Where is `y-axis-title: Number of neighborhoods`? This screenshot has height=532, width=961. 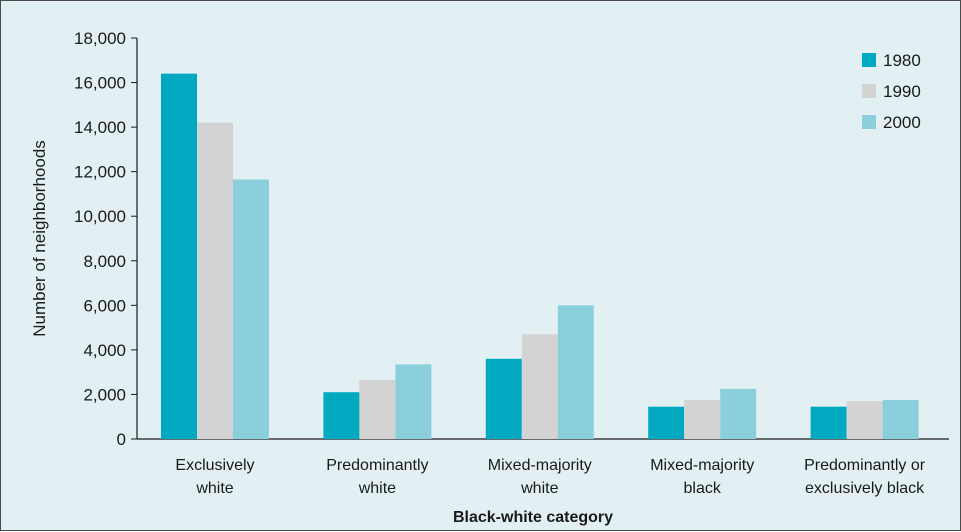 y-axis-title: Number of neighborhoods is located at coordinates (39, 238).